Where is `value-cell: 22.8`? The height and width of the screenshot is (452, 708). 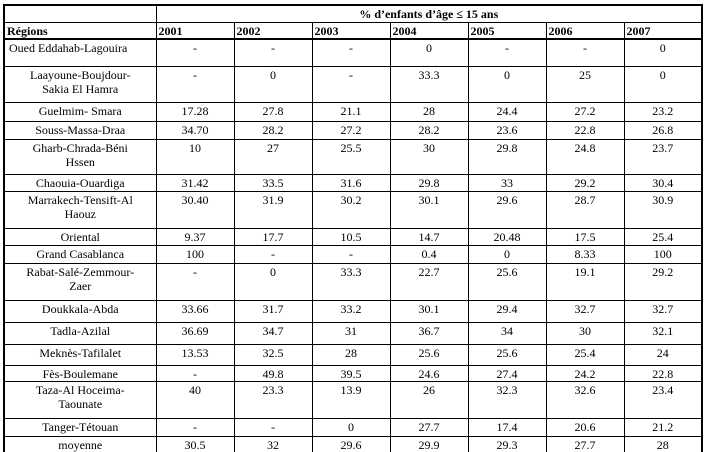 value-cell: 22.8 is located at coordinates (663, 373).